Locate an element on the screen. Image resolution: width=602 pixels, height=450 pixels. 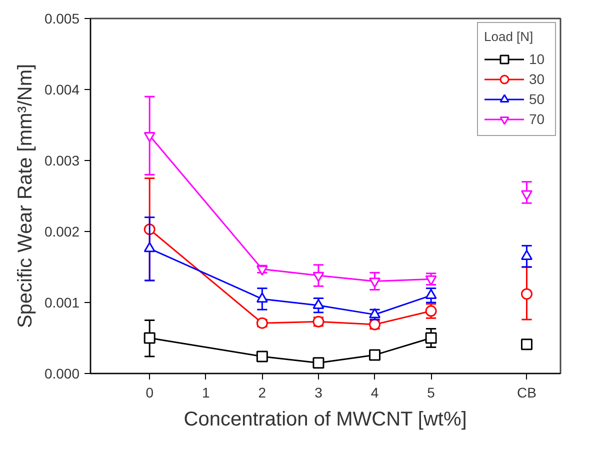
x-tick-label: 0 is located at coordinates (150, 392).